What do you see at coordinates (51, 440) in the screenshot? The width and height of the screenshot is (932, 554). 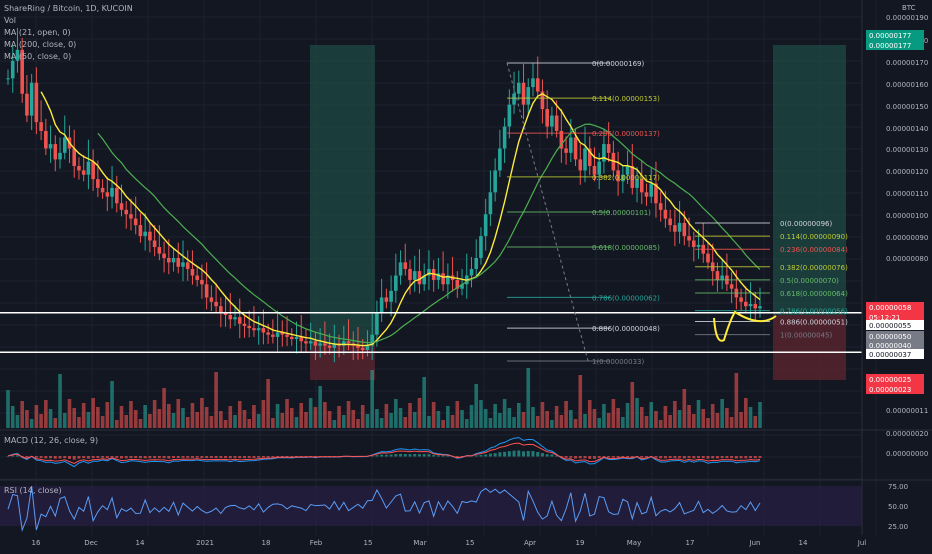 I see `macd-legend: MACD (12, 26, close, 9)` at bounding box center [51, 440].